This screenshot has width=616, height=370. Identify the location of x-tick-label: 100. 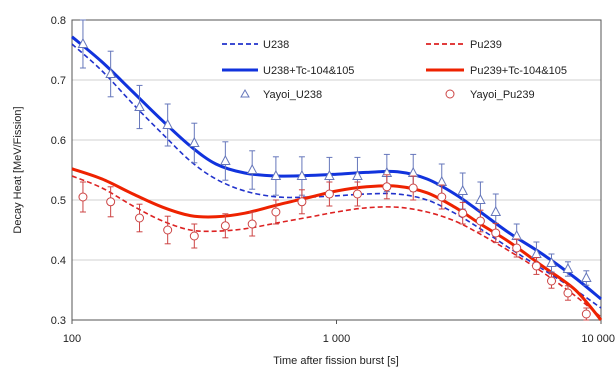
(72, 339).